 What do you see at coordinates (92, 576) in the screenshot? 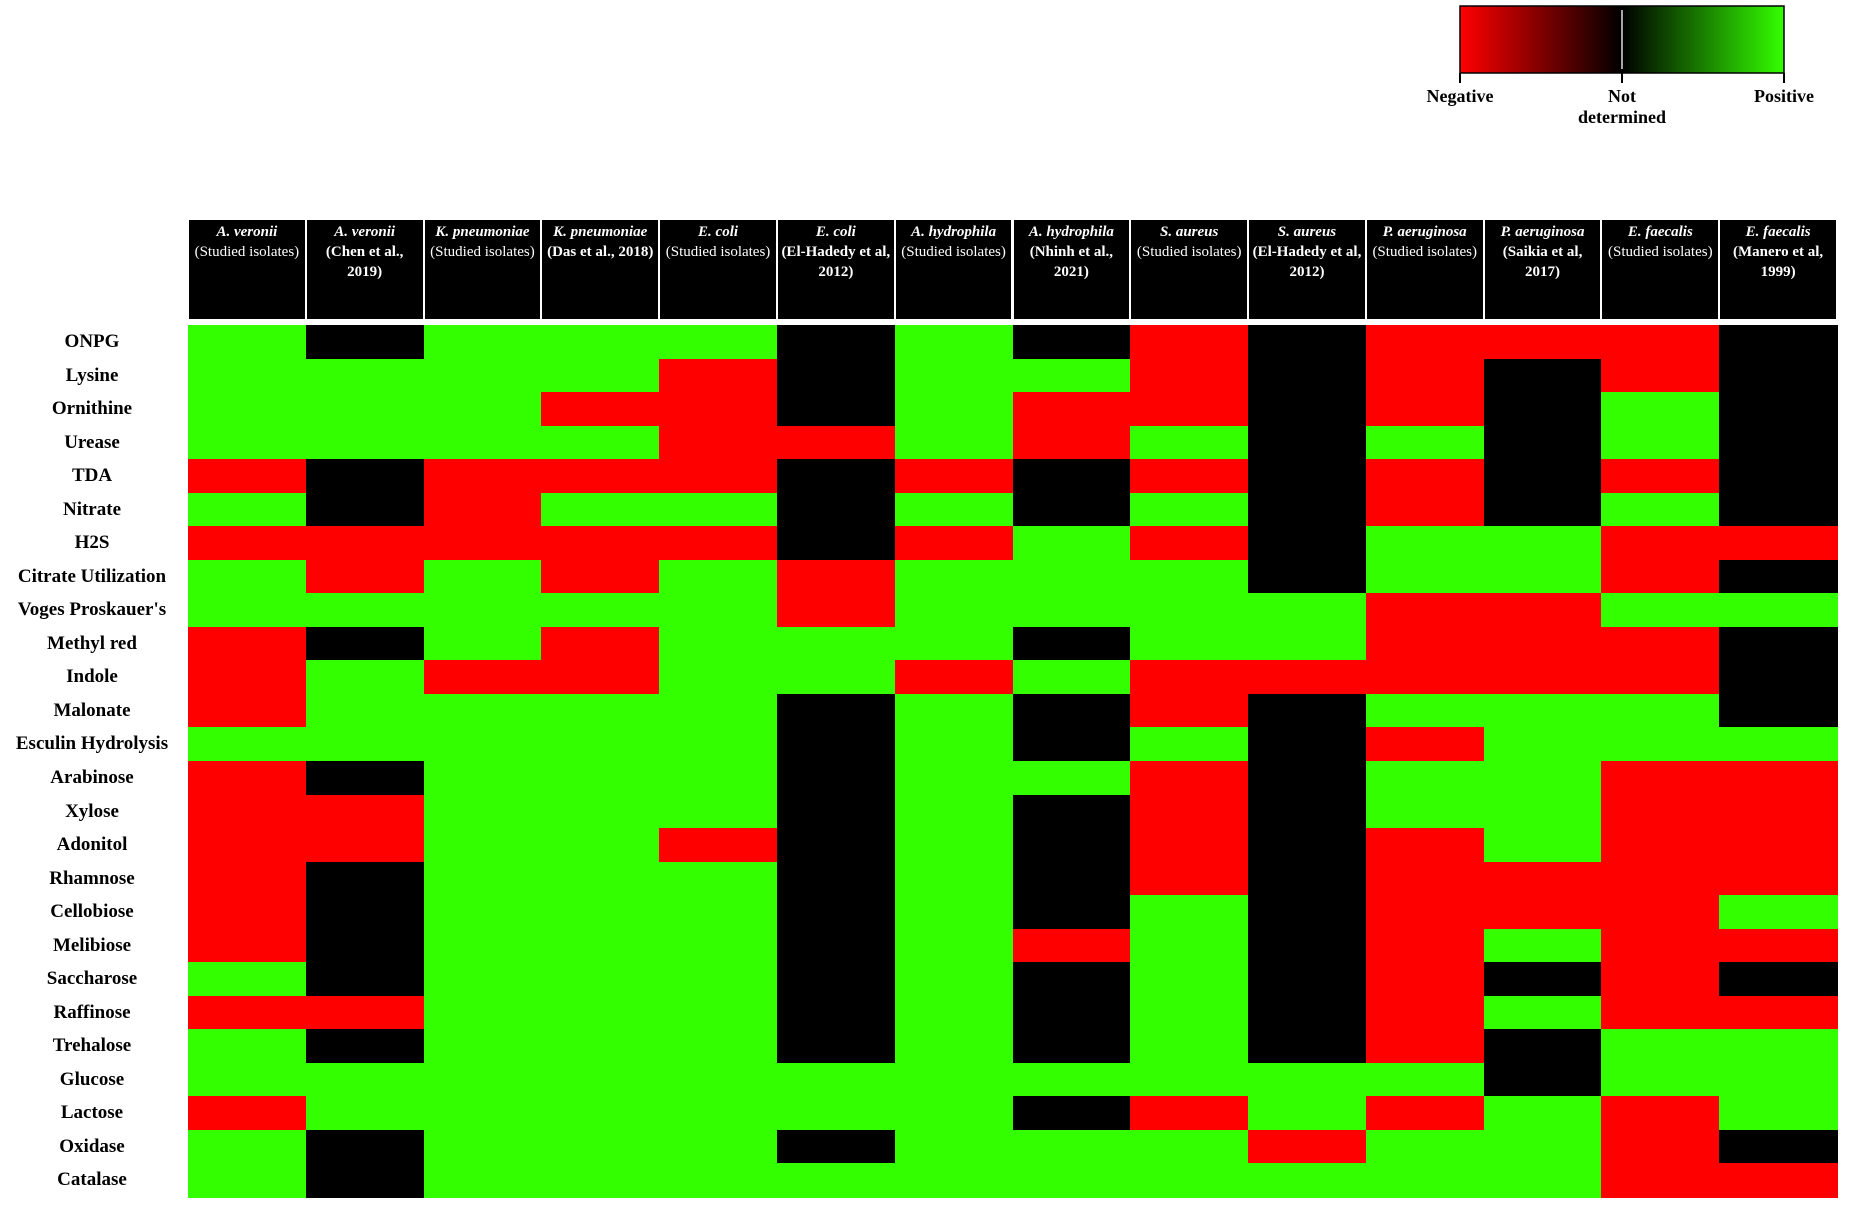
I see `row-label: Citrate Utilization` at bounding box center [92, 576].